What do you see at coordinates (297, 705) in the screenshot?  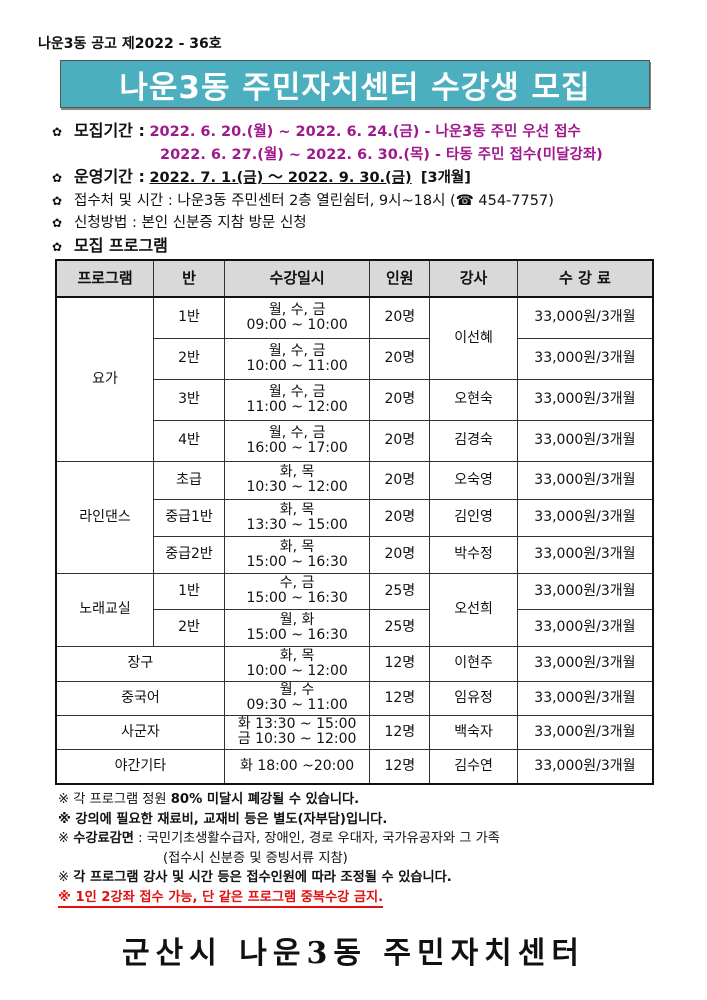 I see `schedule-time: 09:30 ~ 11:00` at bounding box center [297, 705].